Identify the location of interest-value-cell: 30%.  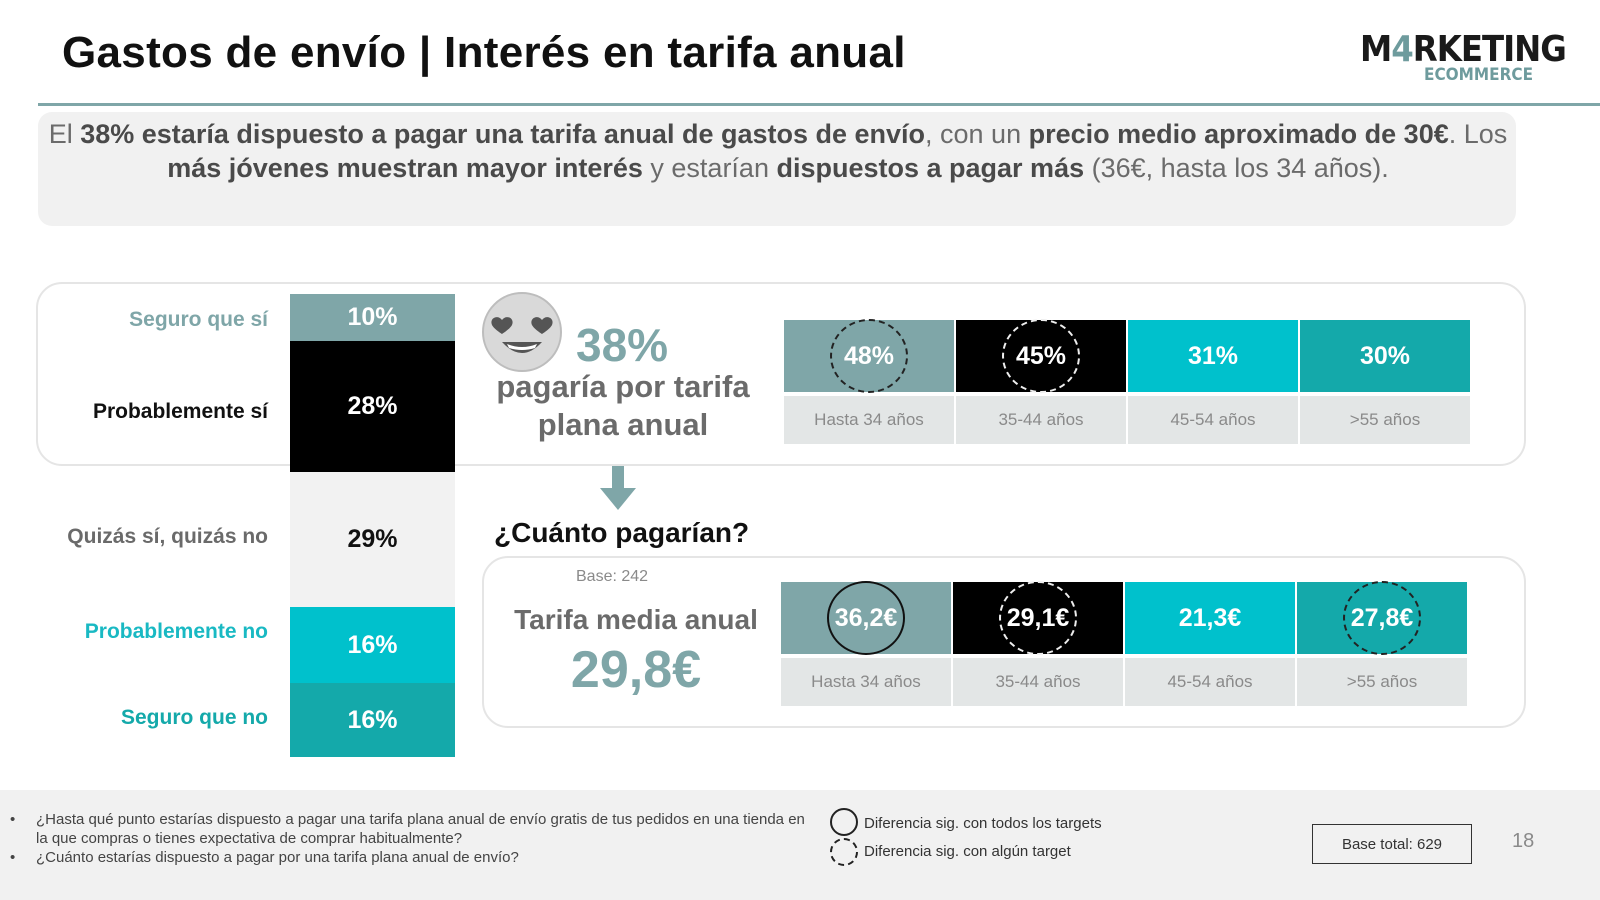
(1385, 356).